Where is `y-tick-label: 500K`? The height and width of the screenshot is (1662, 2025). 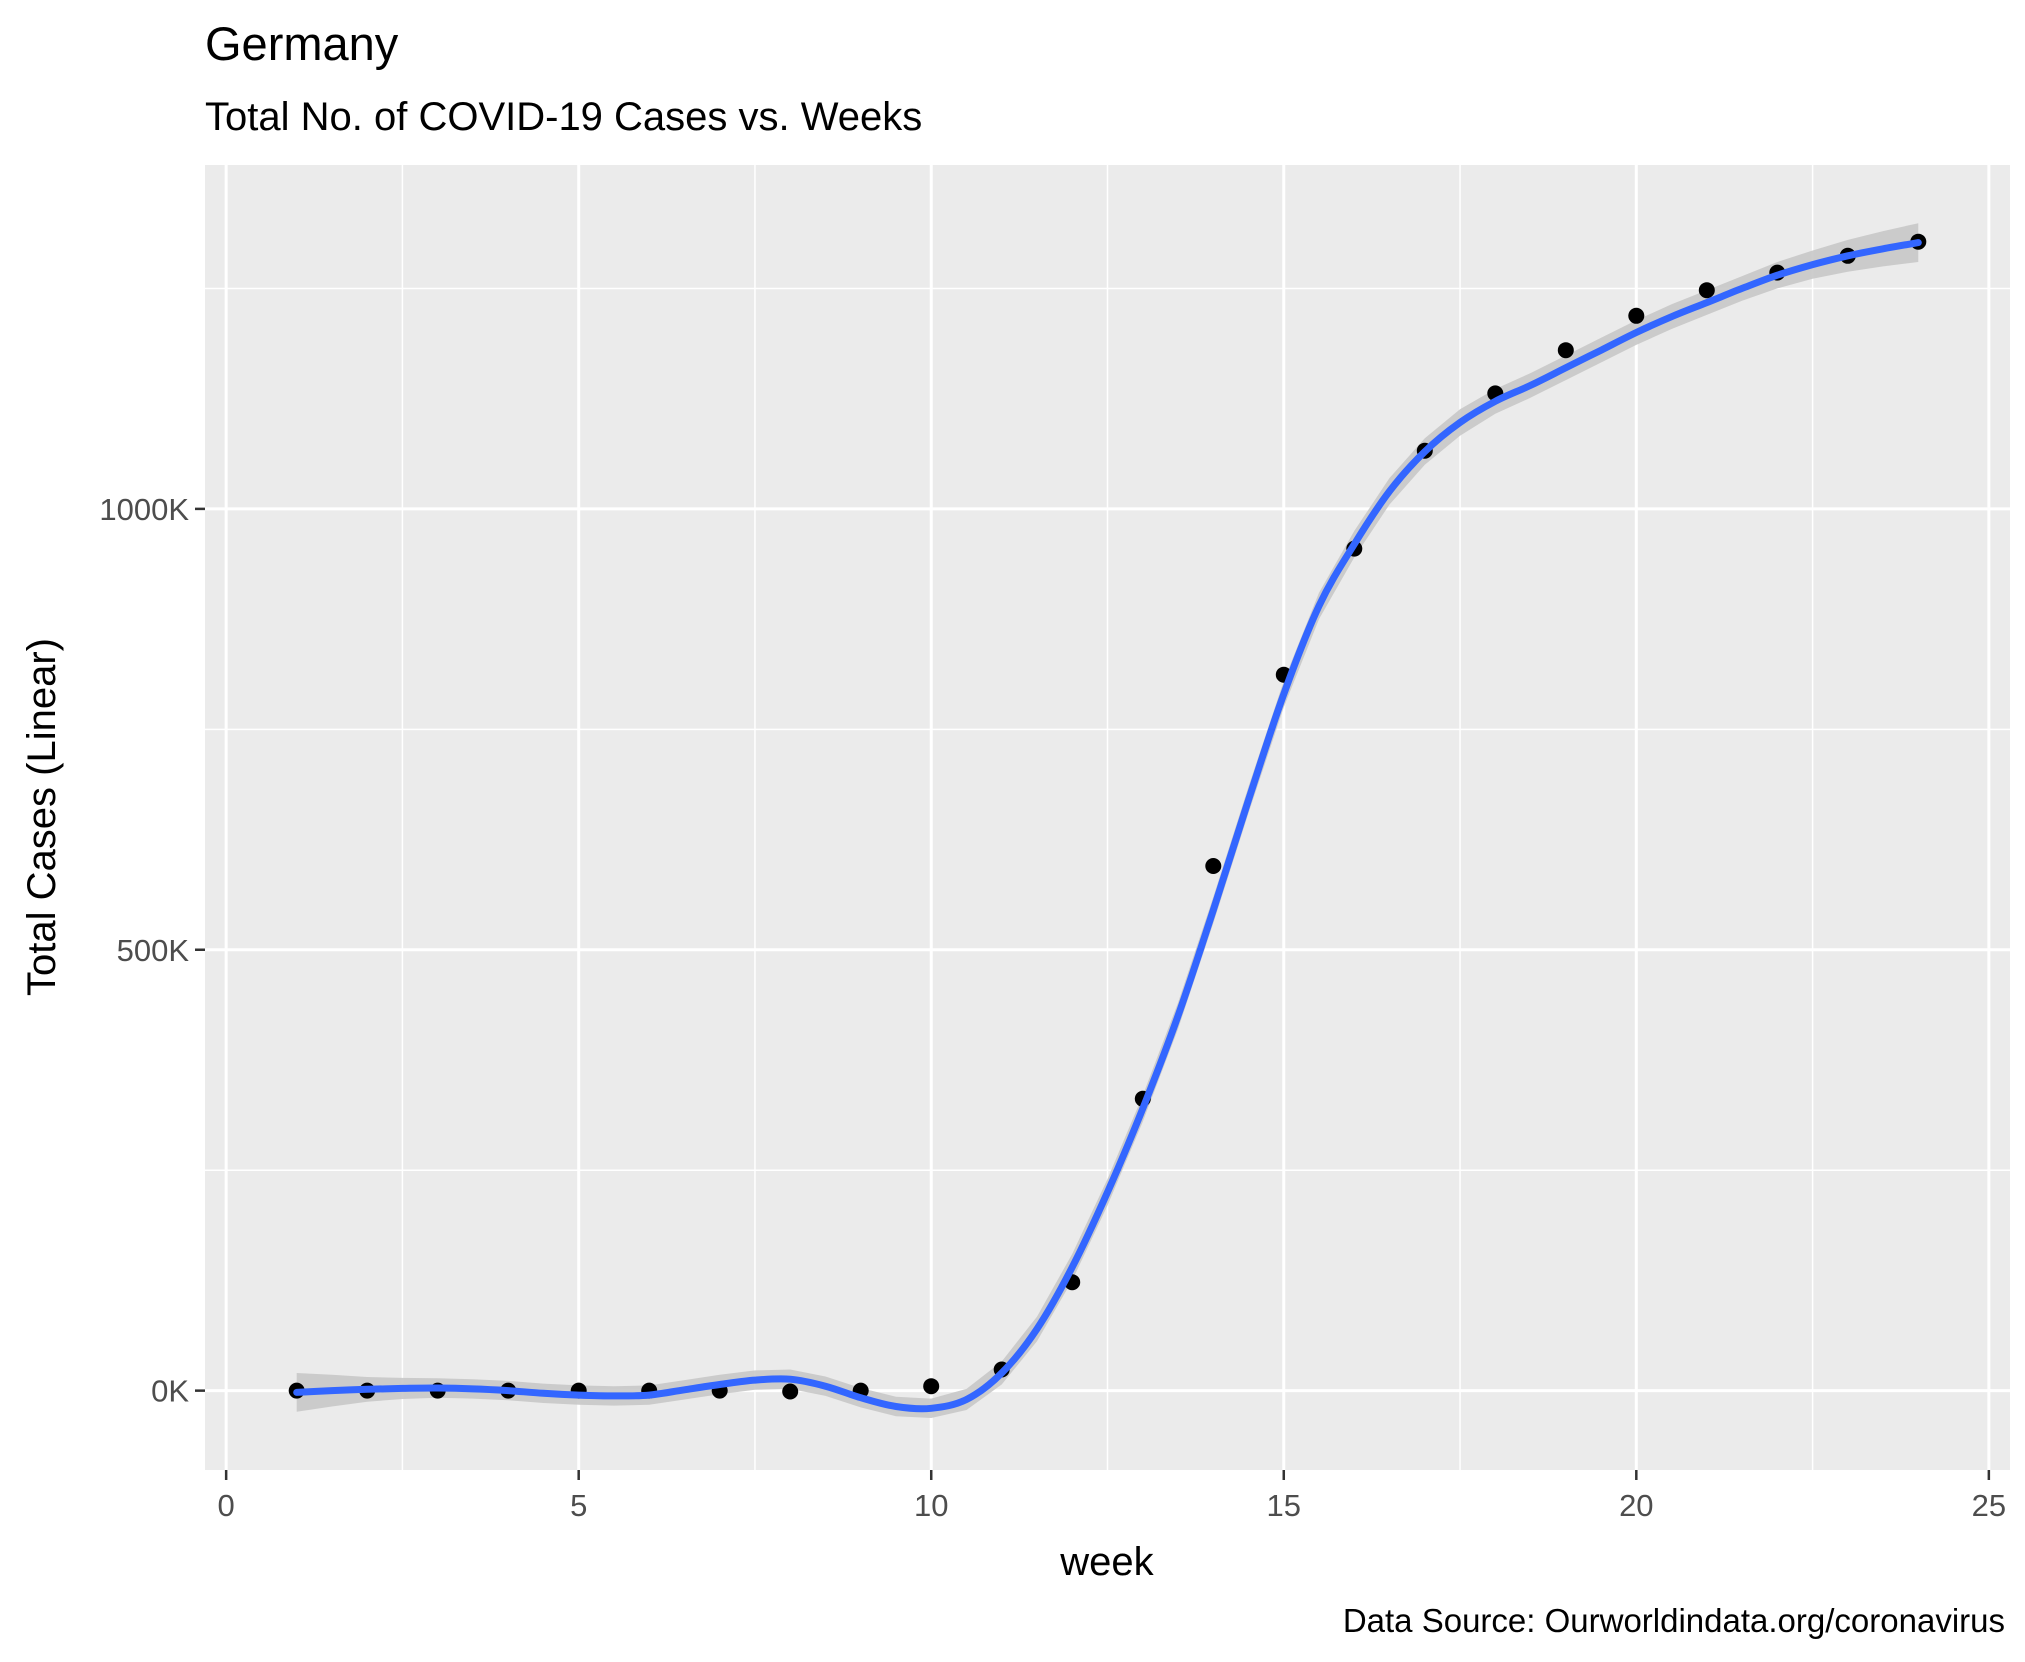
y-tick-label: 500K is located at coordinates (153, 950).